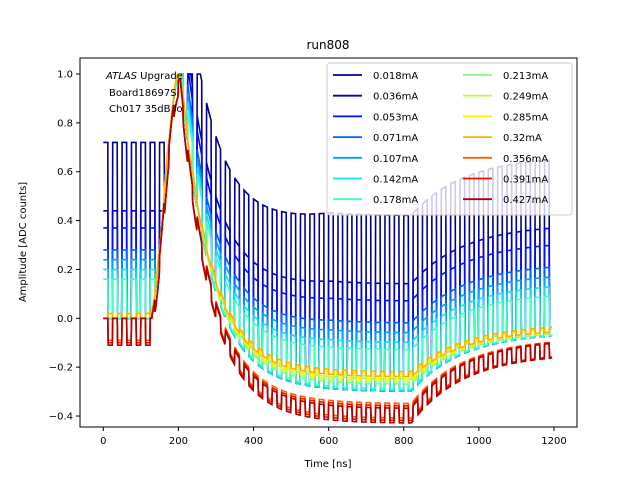  Describe the element at coordinates (525, 159) in the screenshot. I see `legend-label: 0.356mA` at that location.